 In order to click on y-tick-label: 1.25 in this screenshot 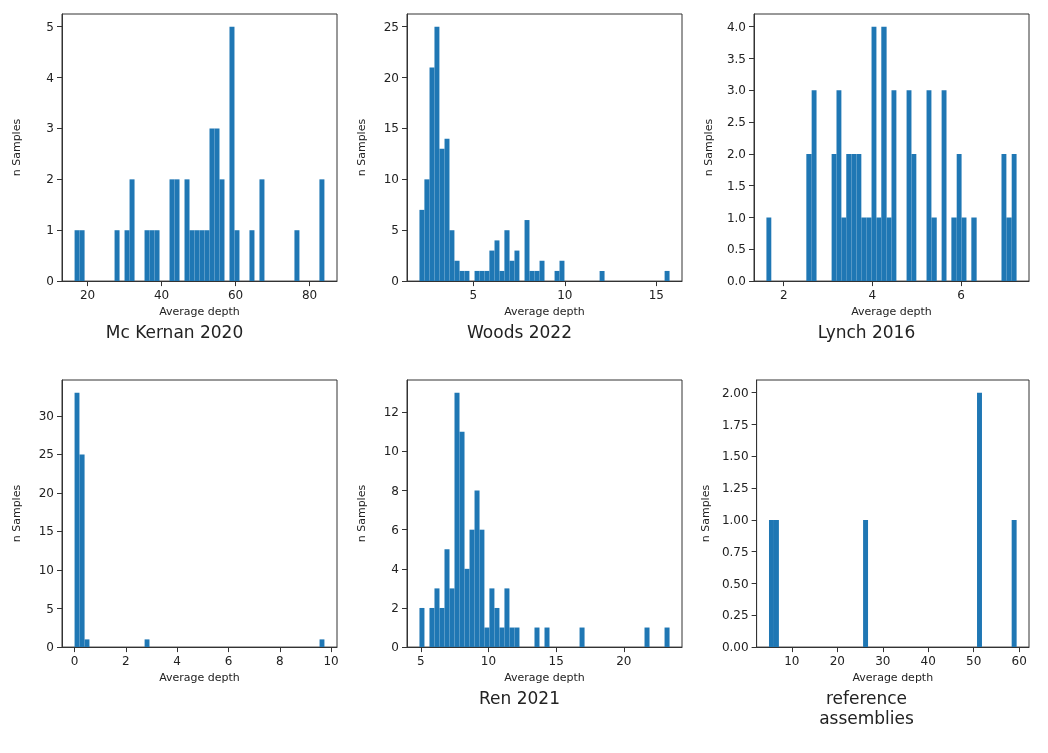, I will do `click(735, 488)`.